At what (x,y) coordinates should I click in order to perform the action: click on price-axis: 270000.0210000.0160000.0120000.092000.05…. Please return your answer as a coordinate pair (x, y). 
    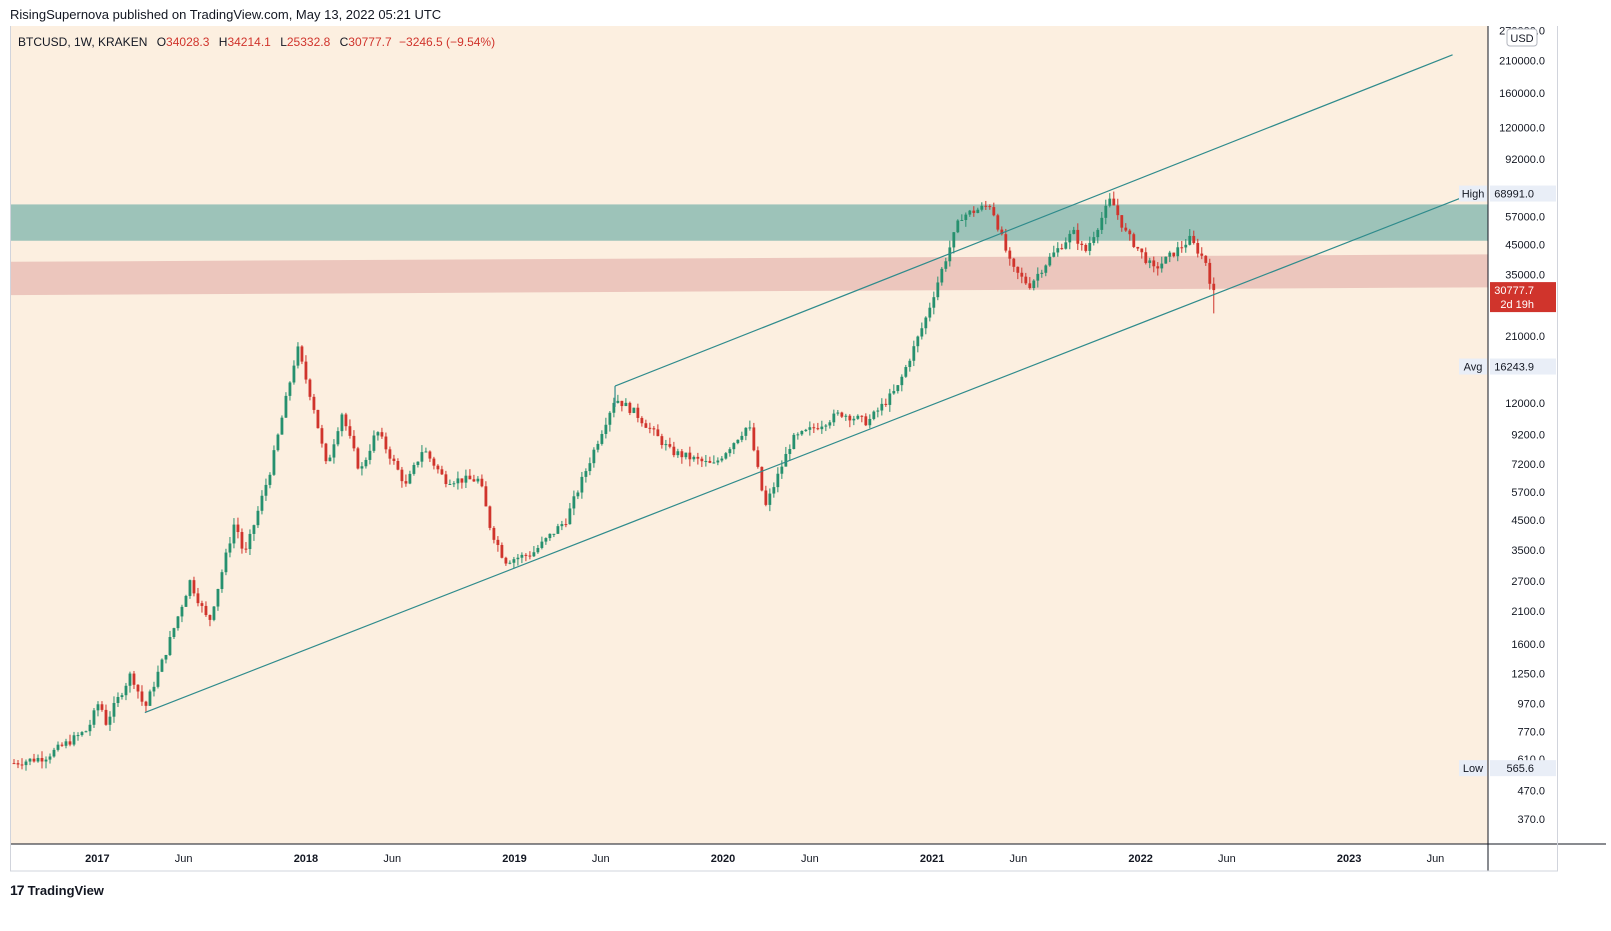
    Looking at the image, I should click on (1522, 426).